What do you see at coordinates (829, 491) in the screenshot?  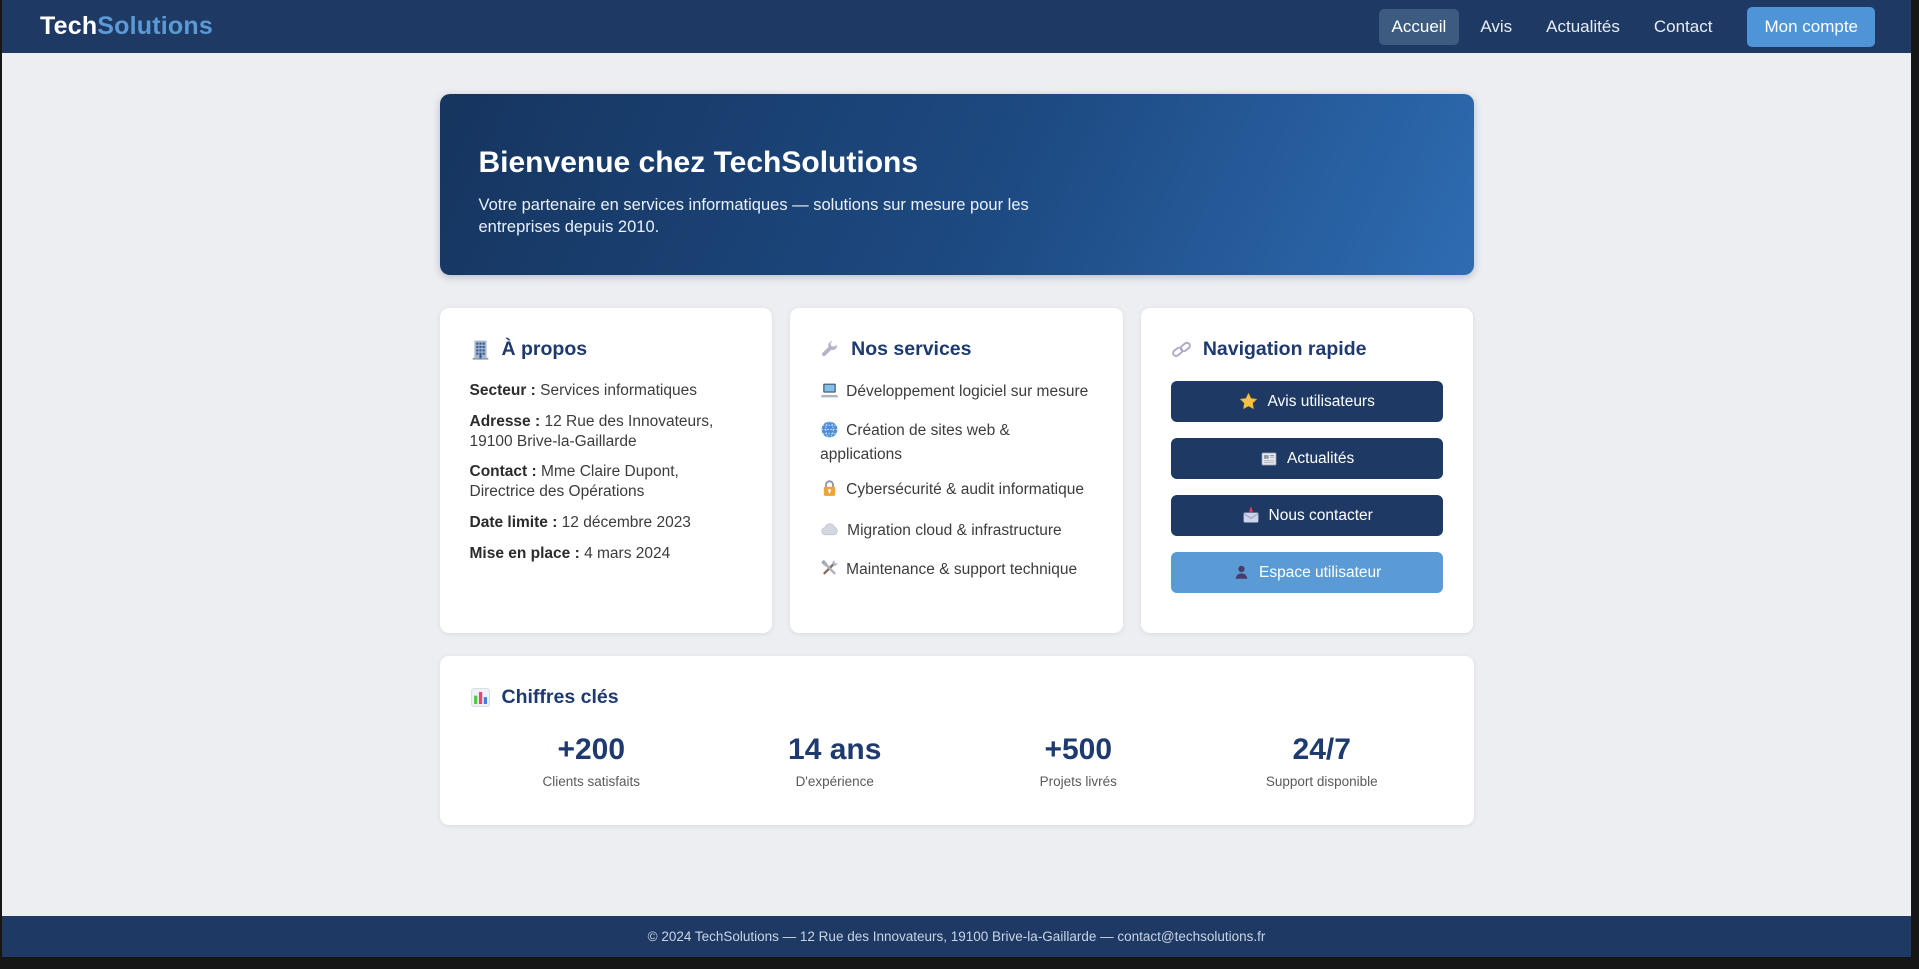 I see `lock-icon` at bounding box center [829, 491].